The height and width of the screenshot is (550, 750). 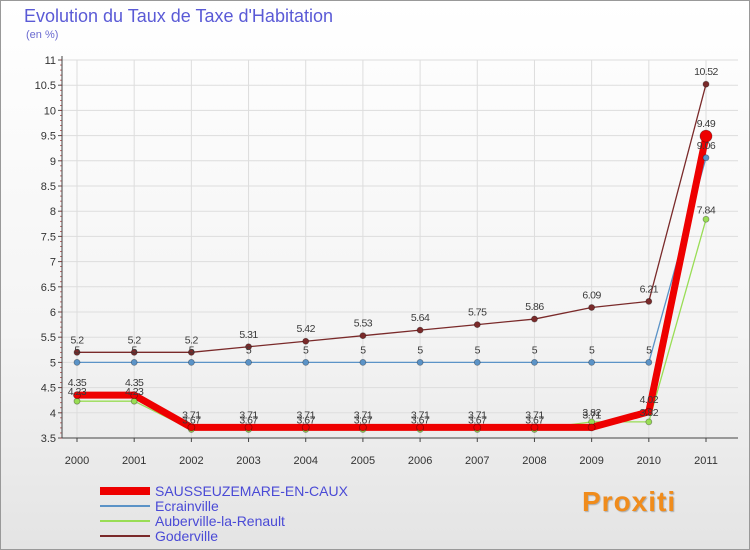 I want to click on x-tick-label: 2009, so click(x=591, y=461).